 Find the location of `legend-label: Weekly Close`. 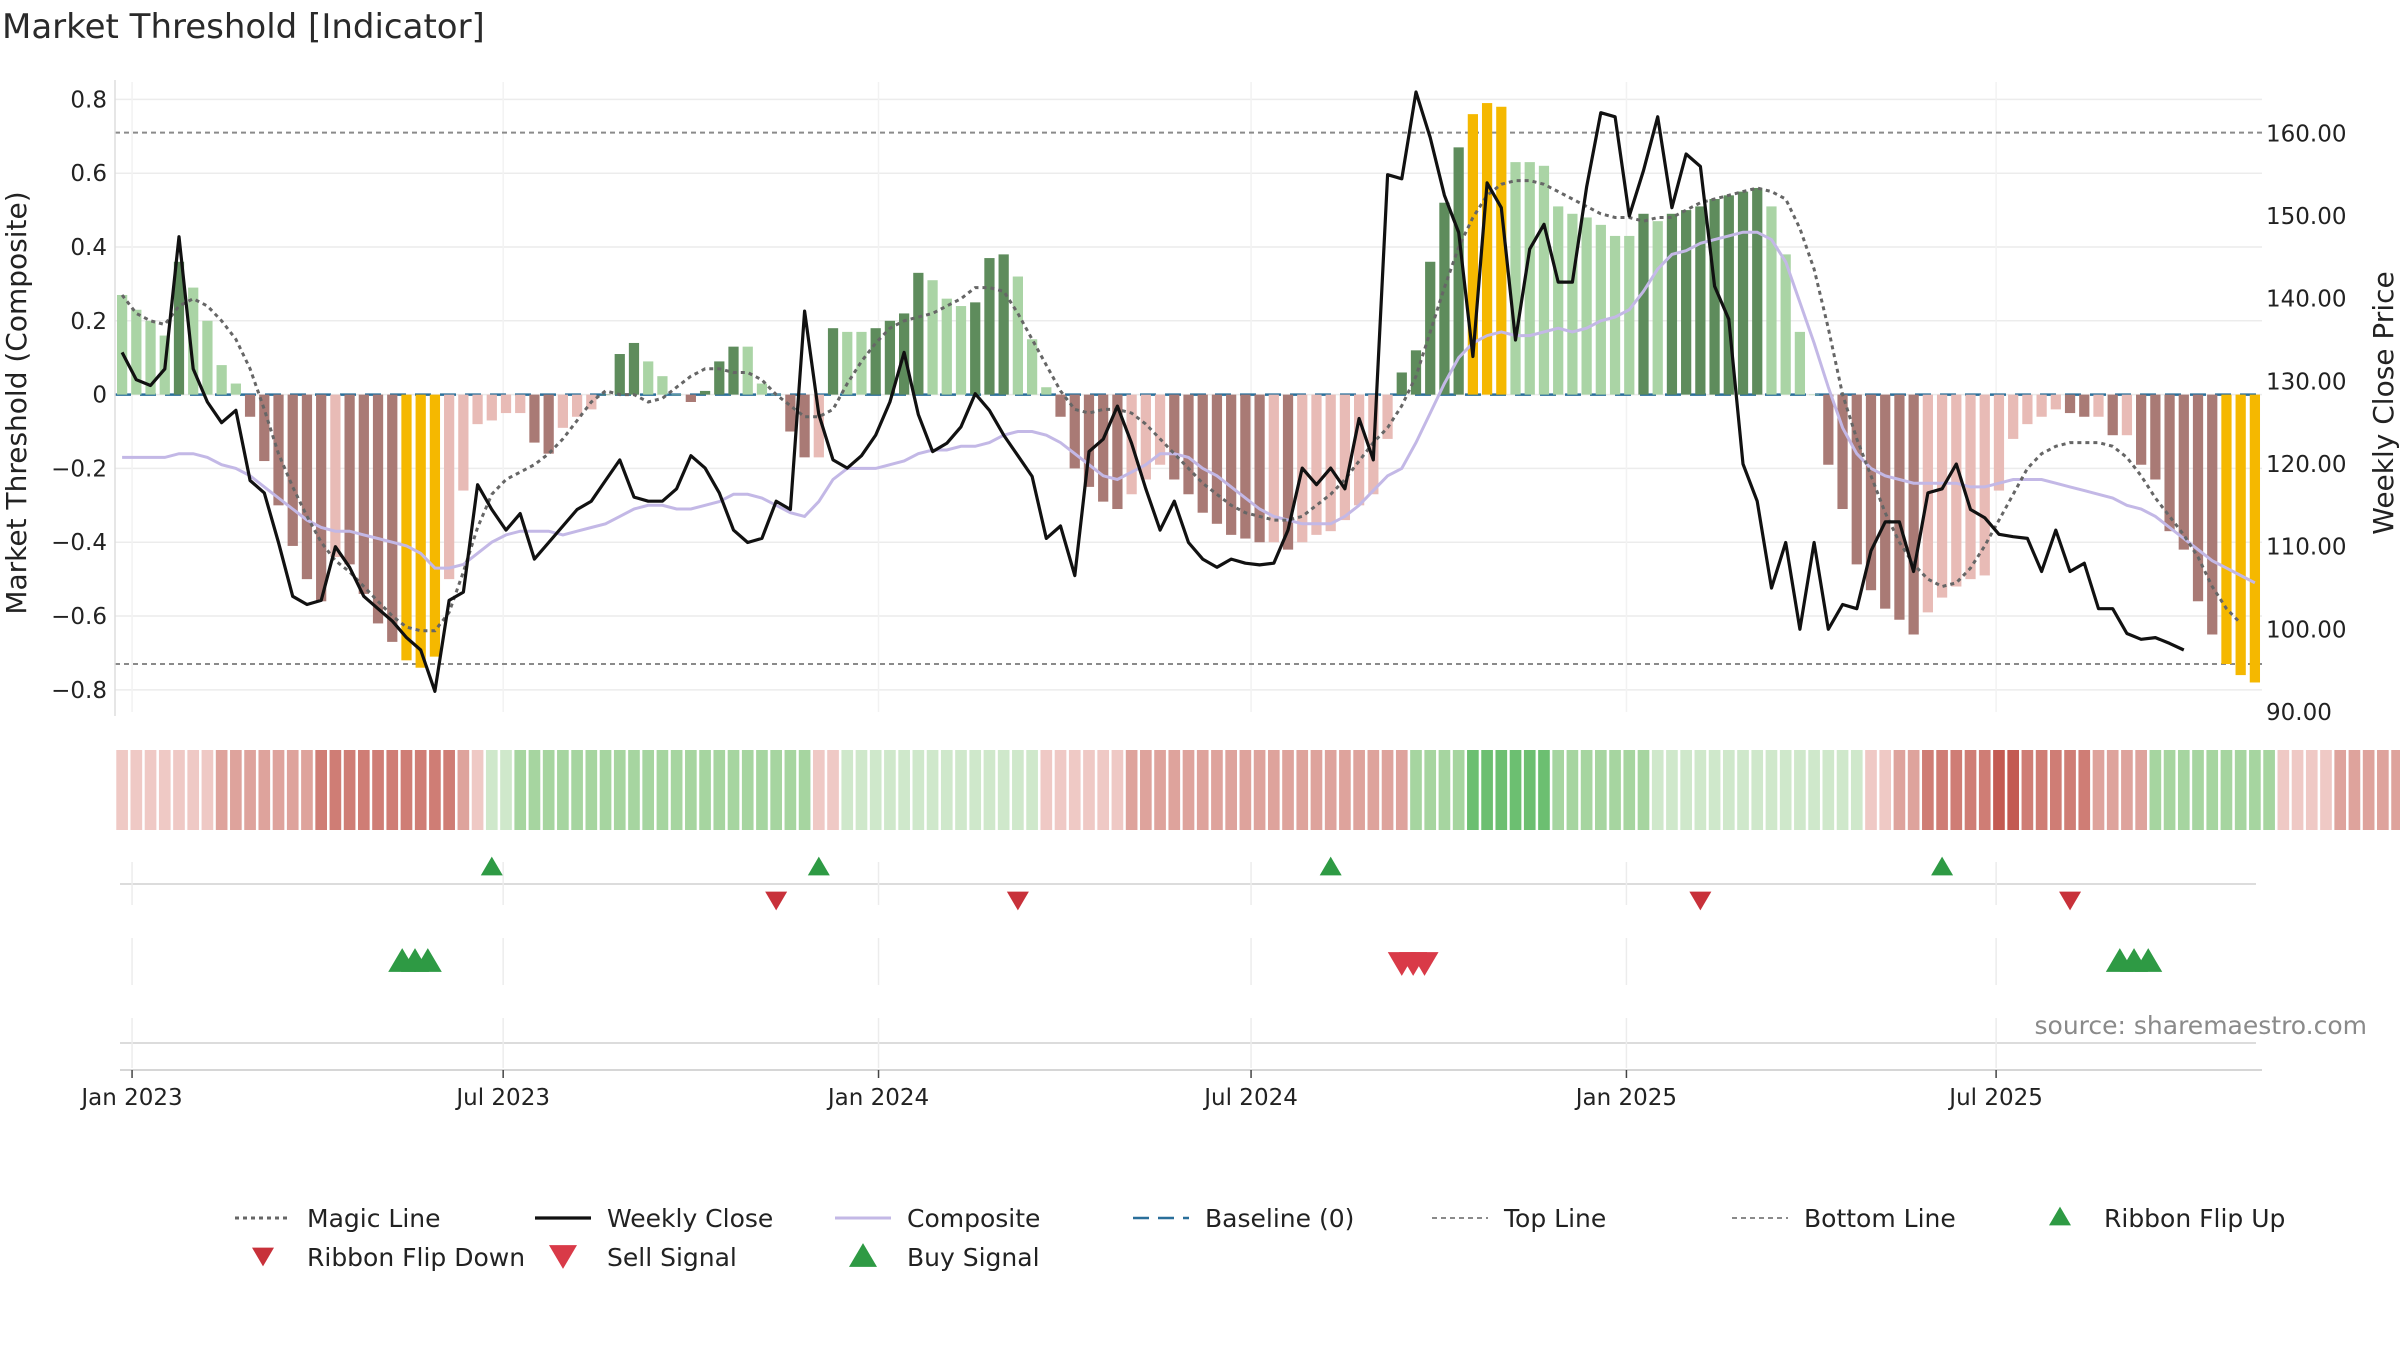

legend-label: Weekly Close is located at coordinates (690, 1218).